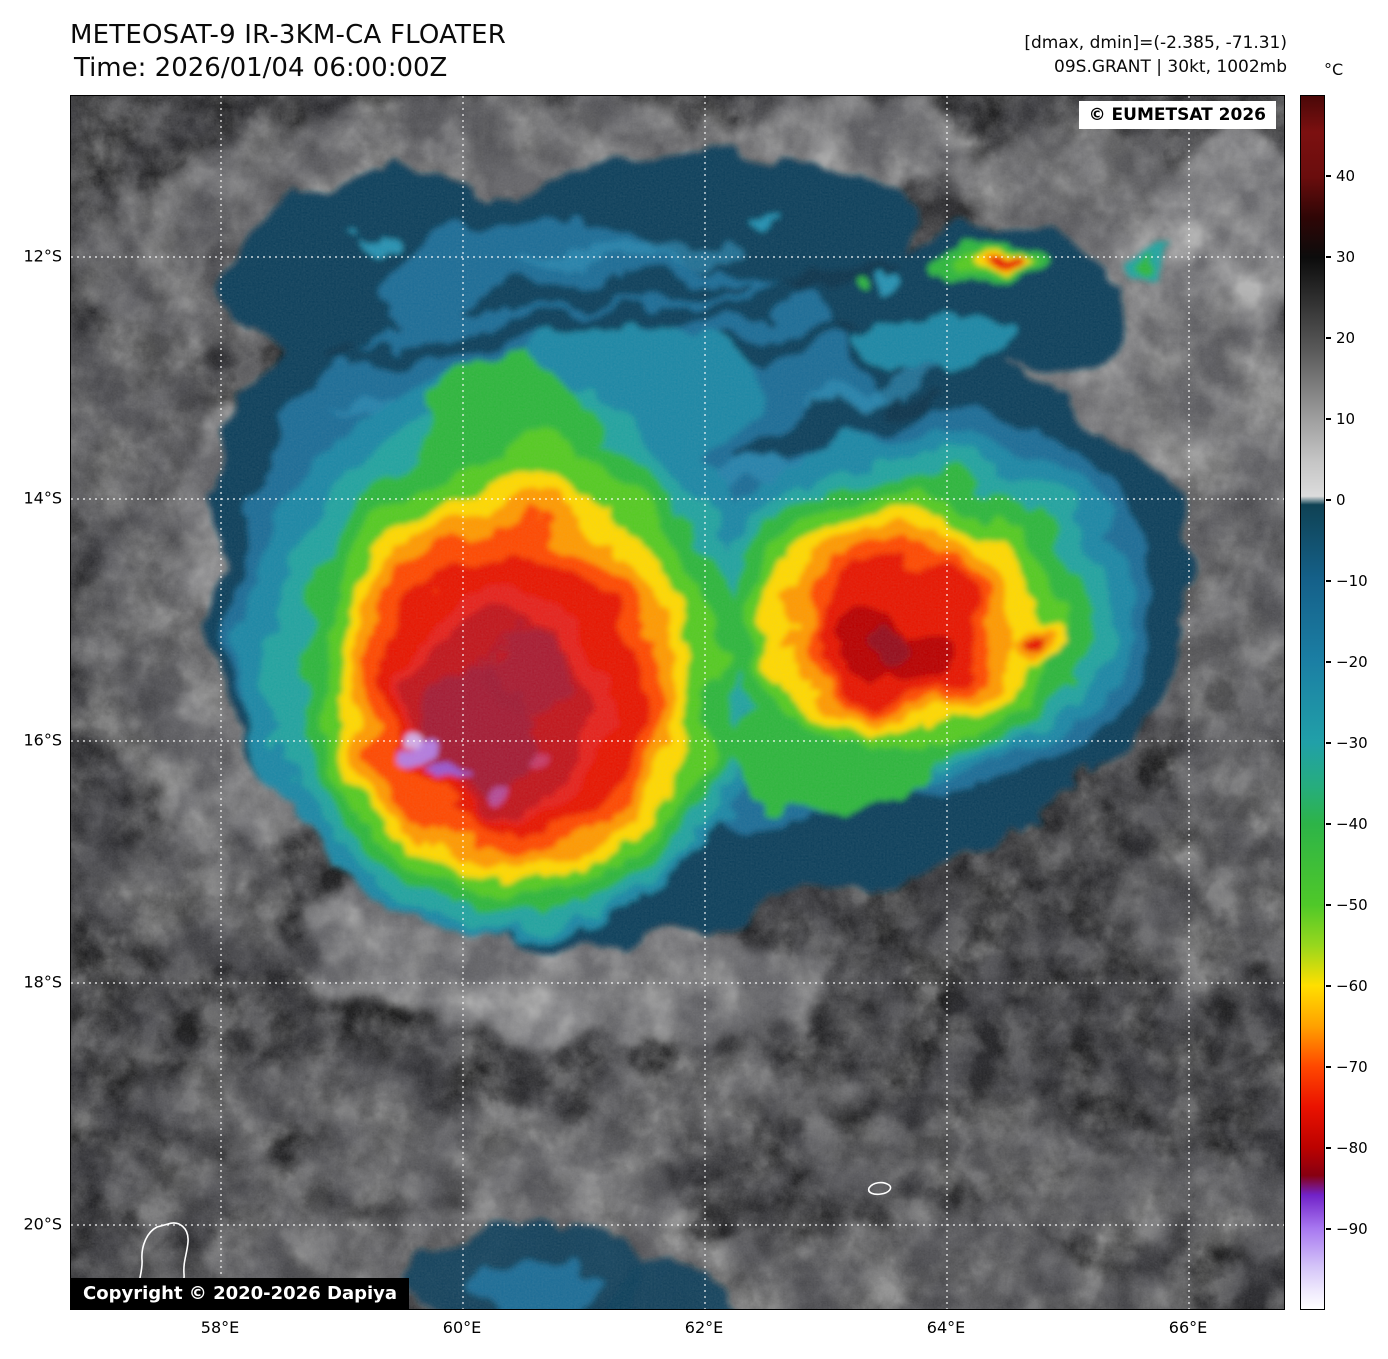 This screenshot has width=1388, height=1359. Describe the element at coordinates (1346, 176) in the screenshot. I see `colorbar-tick-label: 40` at that location.